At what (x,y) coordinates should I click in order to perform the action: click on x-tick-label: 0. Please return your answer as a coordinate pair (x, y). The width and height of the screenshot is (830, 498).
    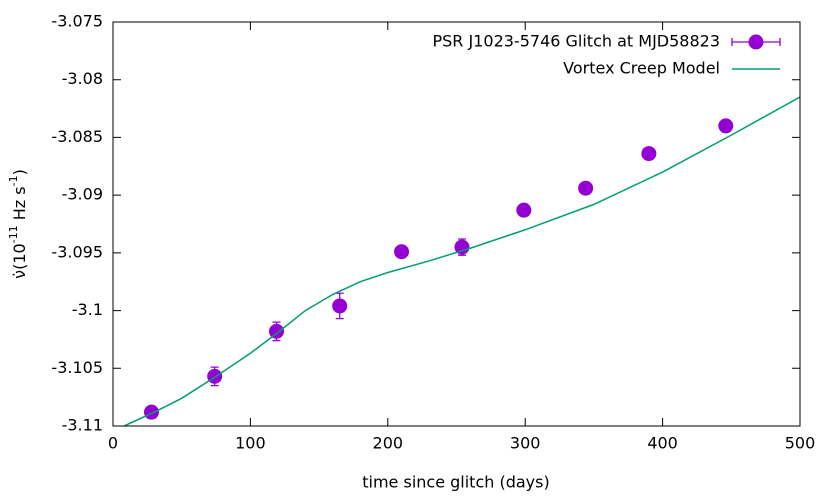
    Looking at the image, I should click on (113, 443).